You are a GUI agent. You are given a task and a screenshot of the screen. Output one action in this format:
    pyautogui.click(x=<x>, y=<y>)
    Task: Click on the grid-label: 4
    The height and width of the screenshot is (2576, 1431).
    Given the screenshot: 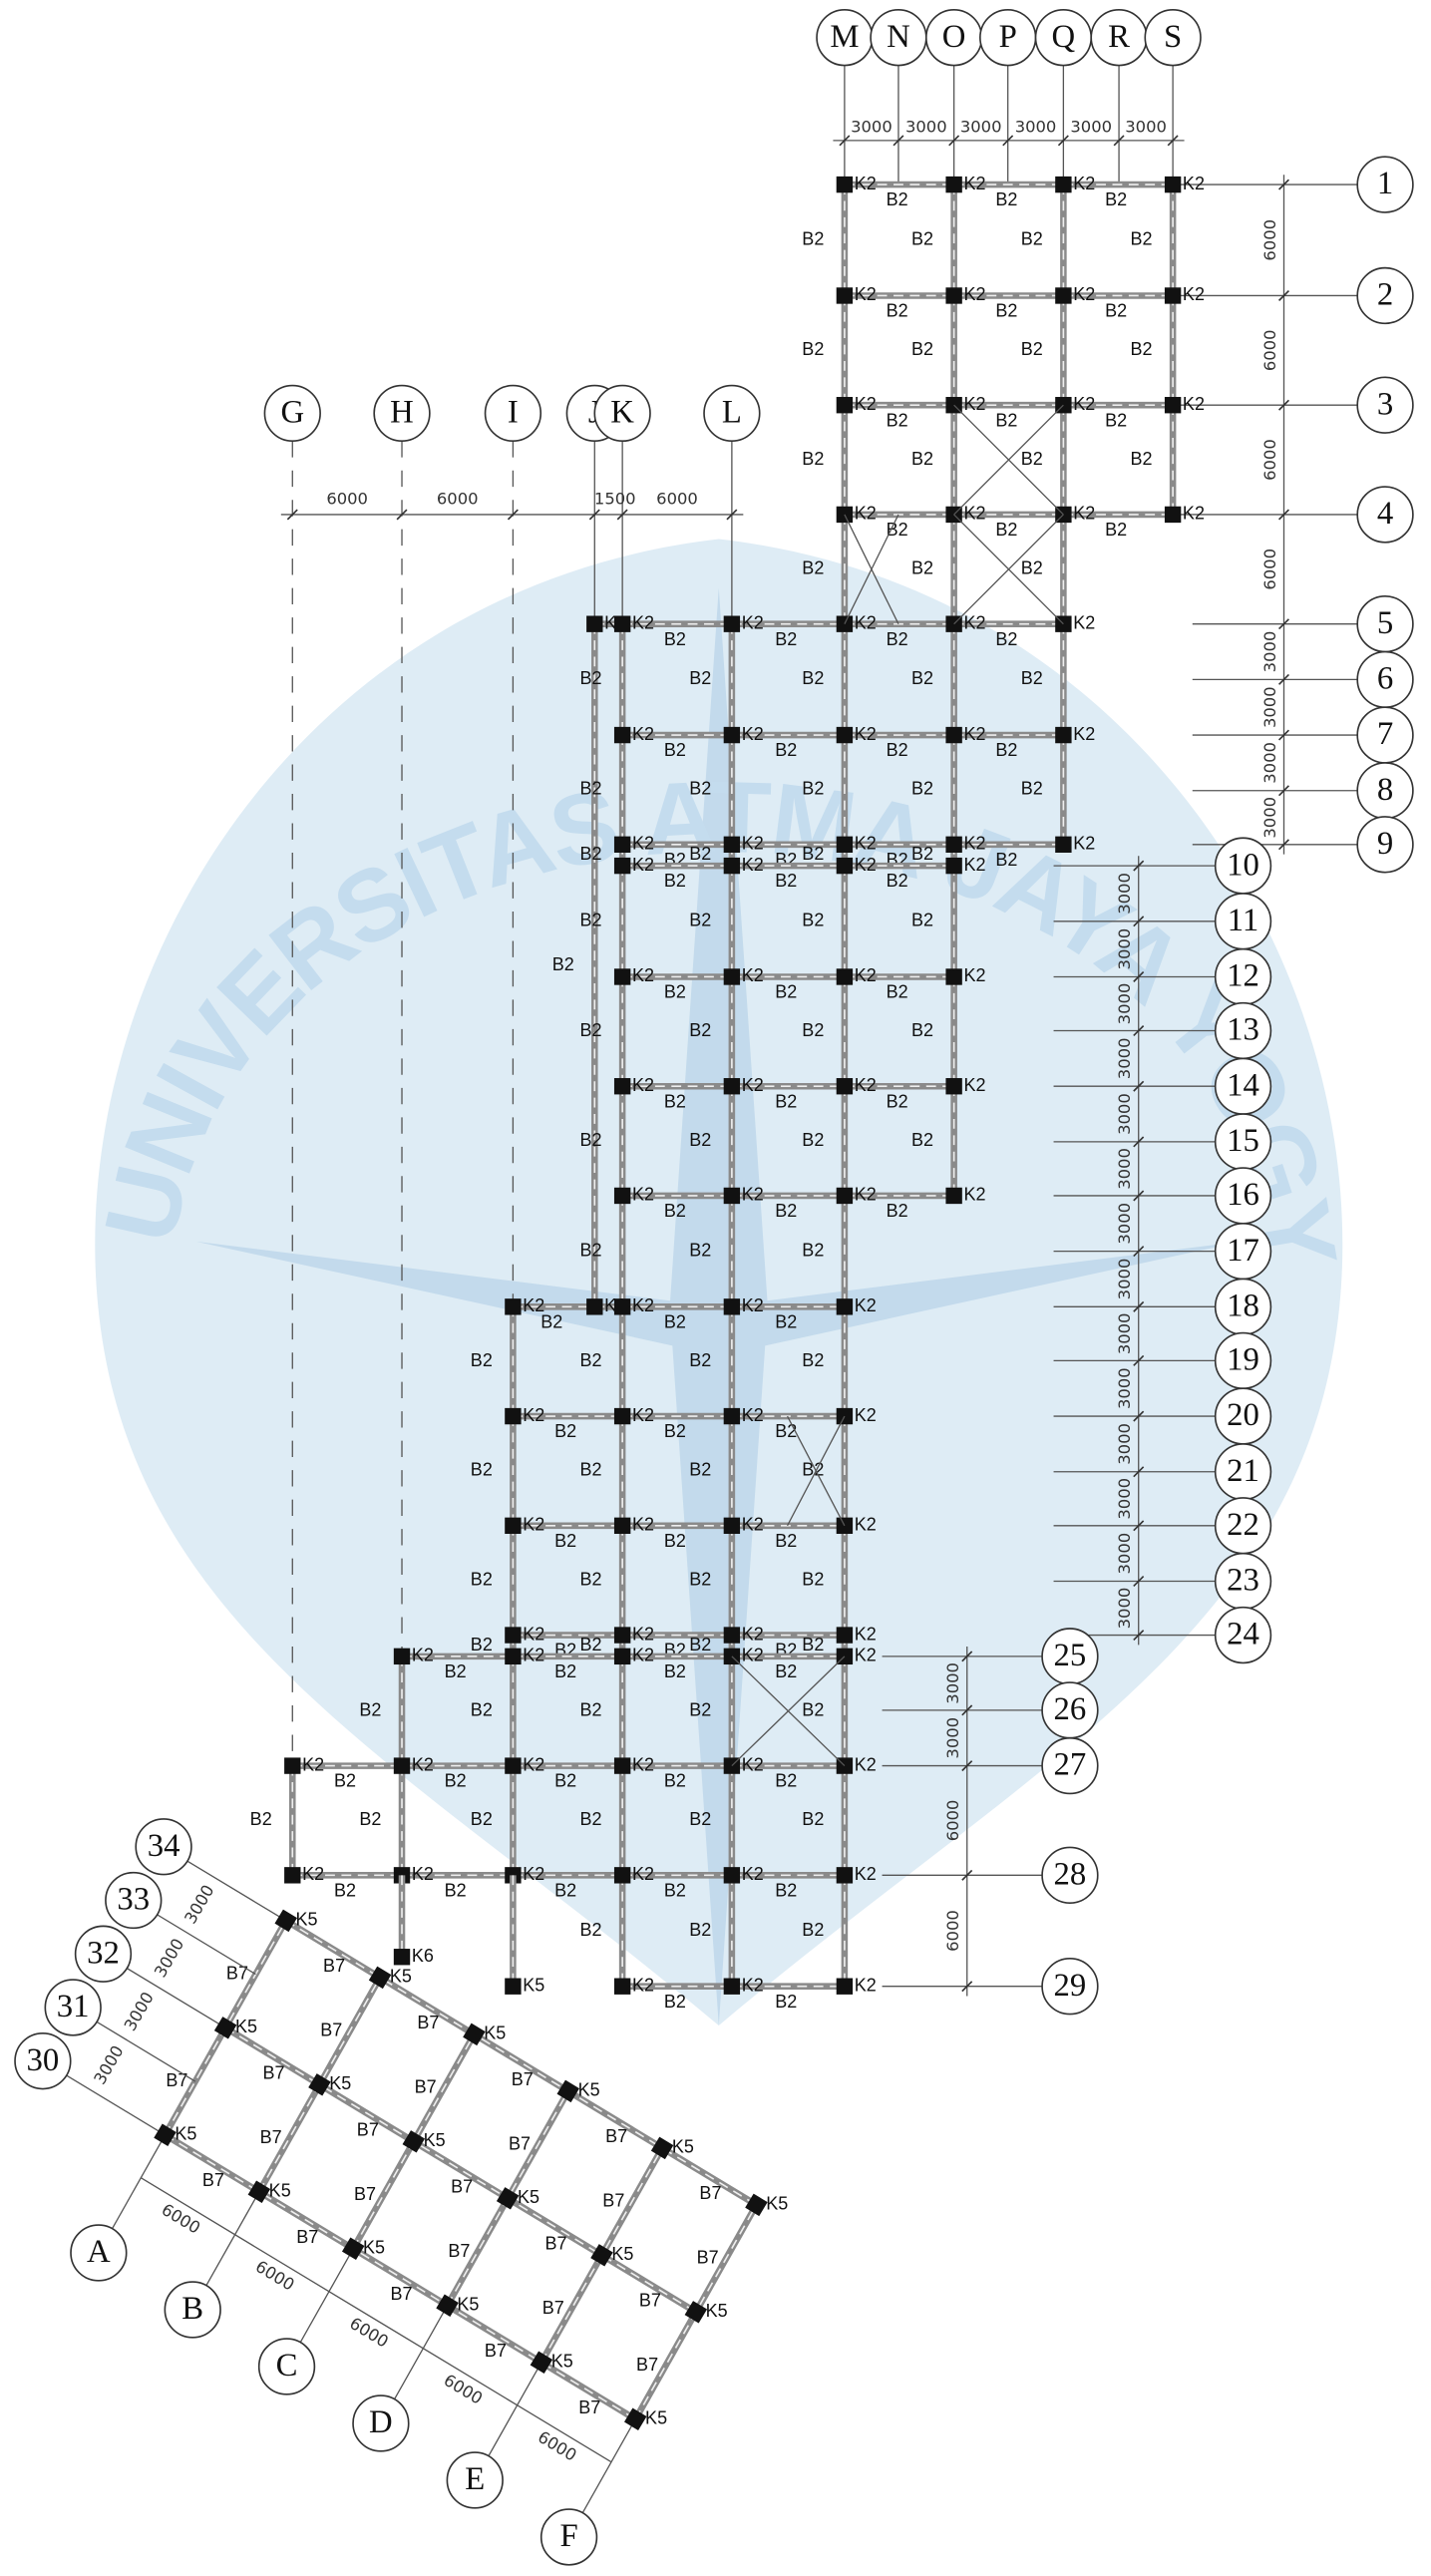 What is the action you would take?
    pyautogui.click(x=1385, y=514)
    